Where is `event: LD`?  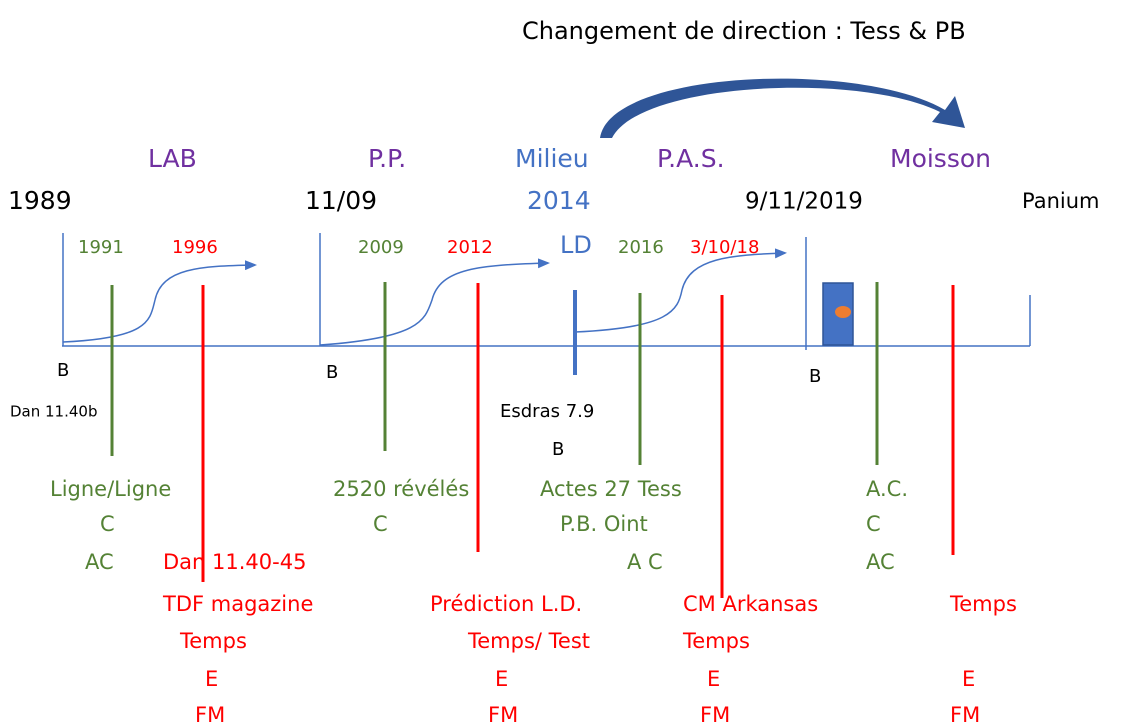 event: LD is located at coordinates (576, 245).